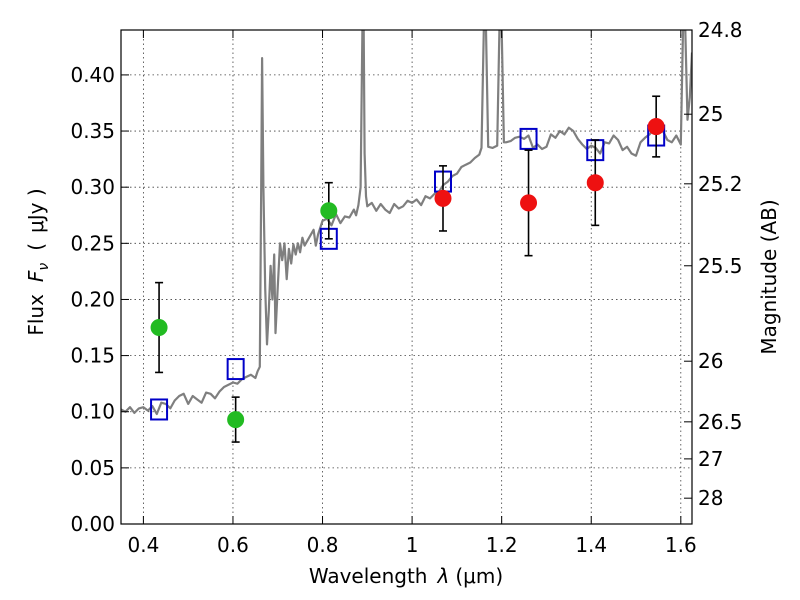 Image resolution: width=800 pixels, height=600 pixels. What do you see at coordinates (92, 187) in the screenshot?
I see `y-tick-label: 0.30` at bounding box center [92, 187].